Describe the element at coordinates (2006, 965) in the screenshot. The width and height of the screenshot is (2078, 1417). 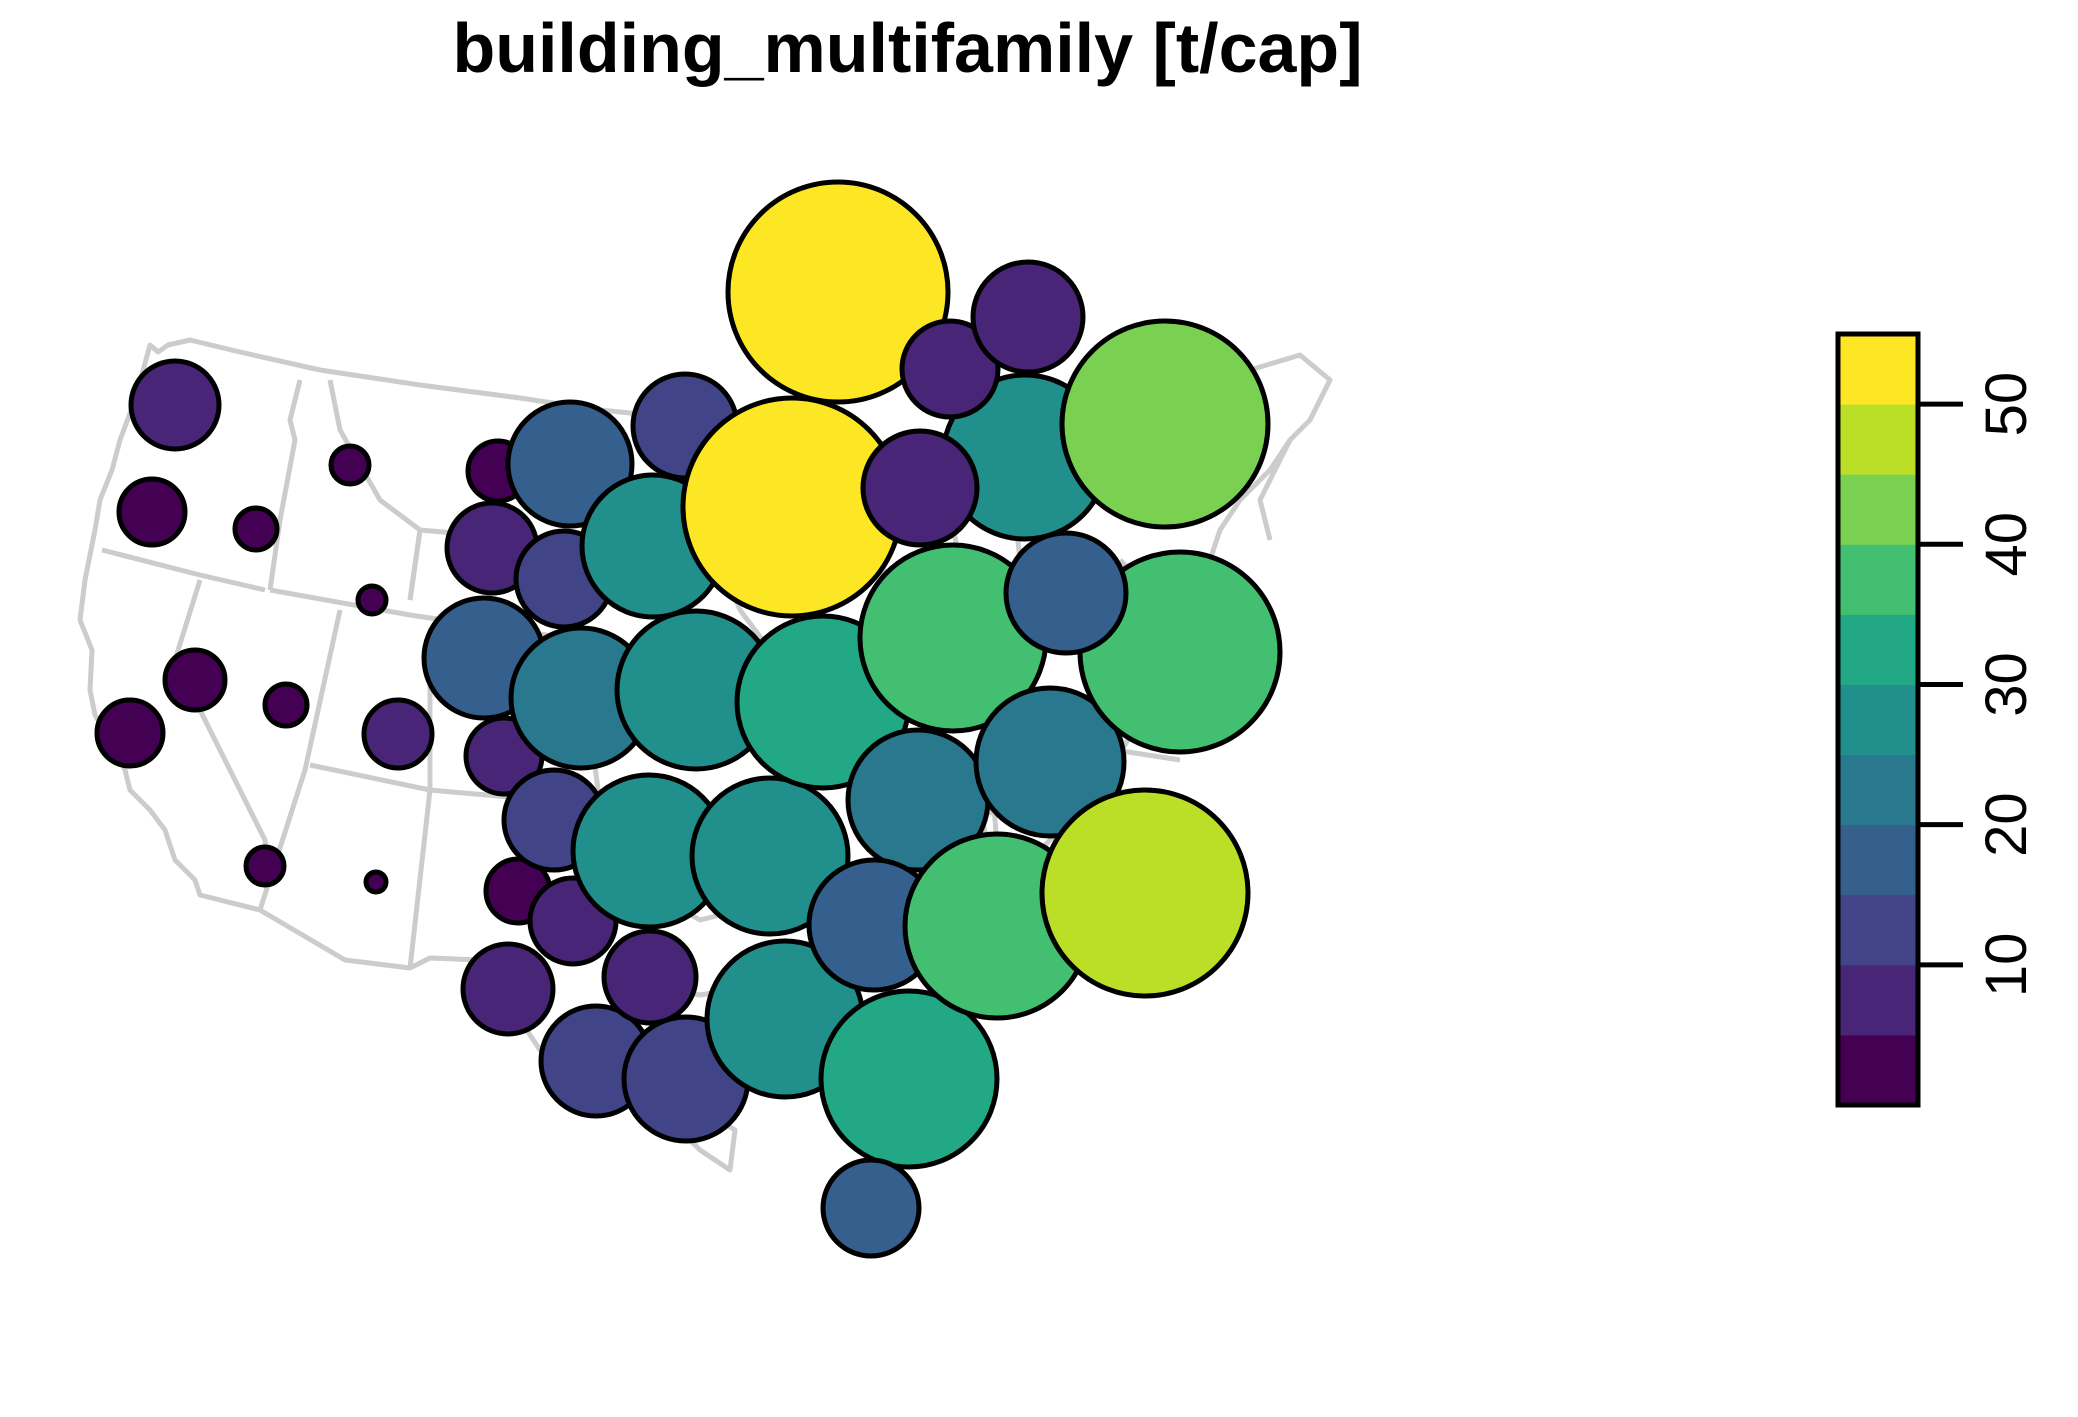
I see `colorbar-tick-label: 10` at that location.